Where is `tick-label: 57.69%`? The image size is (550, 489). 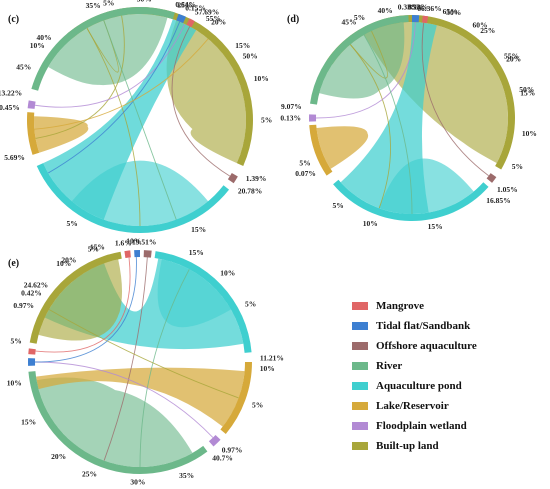 tick-label: 57.69% is located at coordinates (207, 12).